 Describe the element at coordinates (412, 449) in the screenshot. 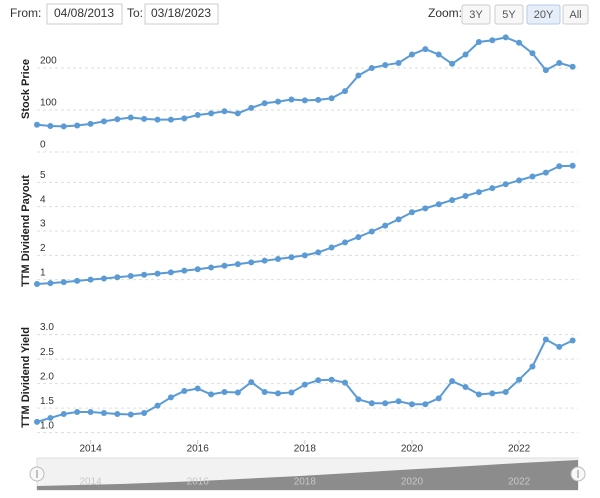

I see `x-tick-label: 2020` at that location.